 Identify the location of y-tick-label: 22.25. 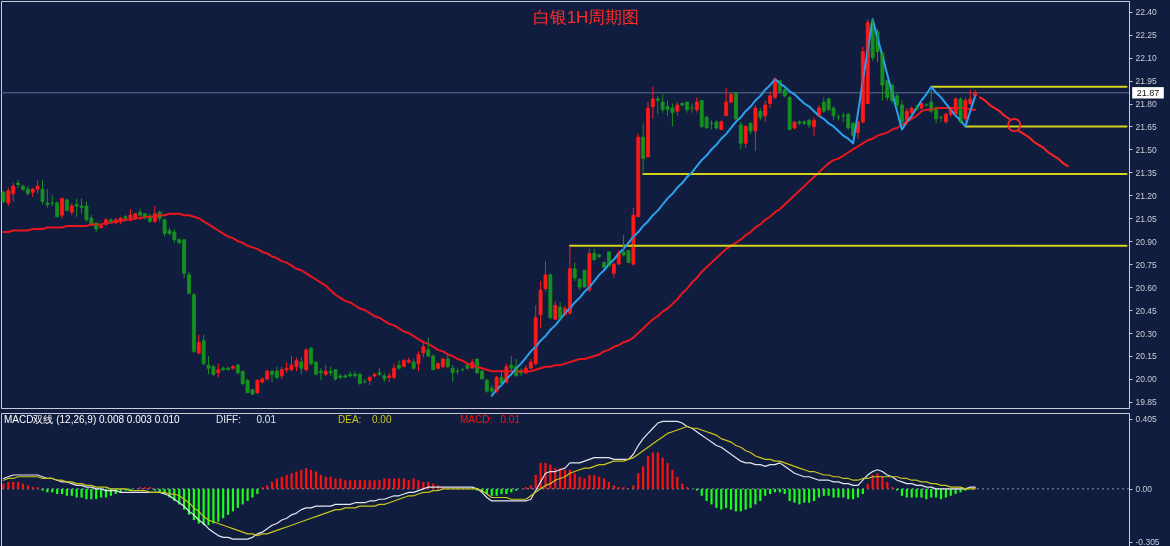
(1146, 35).